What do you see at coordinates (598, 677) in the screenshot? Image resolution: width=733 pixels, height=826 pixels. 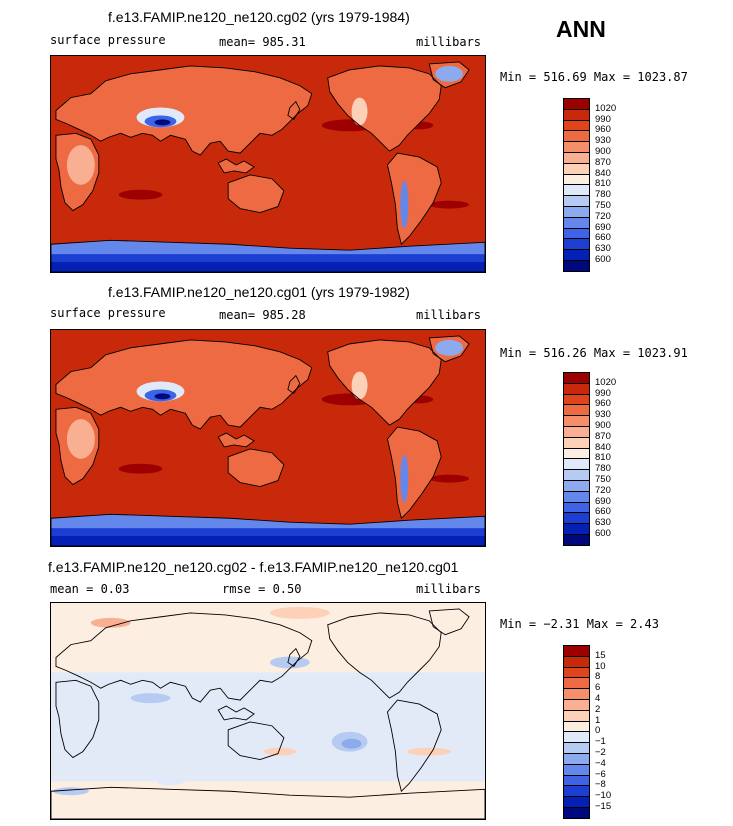 I see `colorbar-tick-label: 8` at bounding box center [598, 677].